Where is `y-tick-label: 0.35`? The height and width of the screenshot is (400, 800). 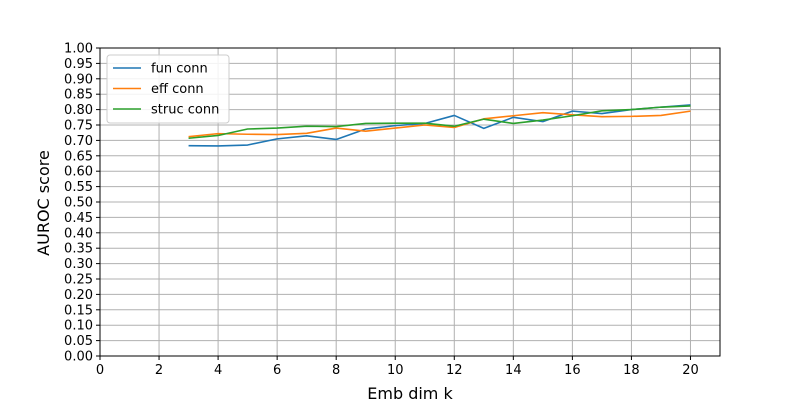
y-tick-label: 0.35 is located at coordinates (78, 249).